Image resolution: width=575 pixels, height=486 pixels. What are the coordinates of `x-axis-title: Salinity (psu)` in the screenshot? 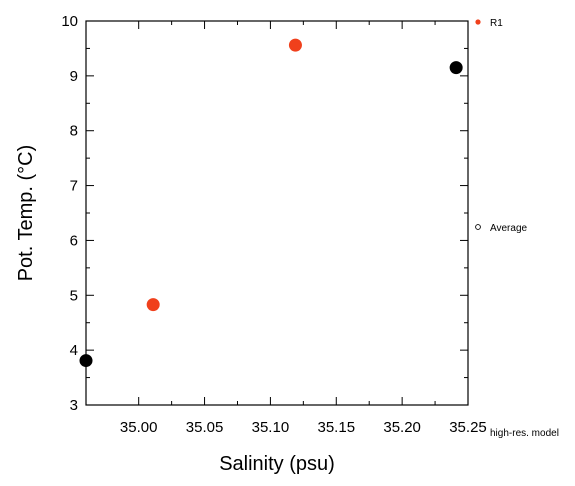 It's located at (277, 464).